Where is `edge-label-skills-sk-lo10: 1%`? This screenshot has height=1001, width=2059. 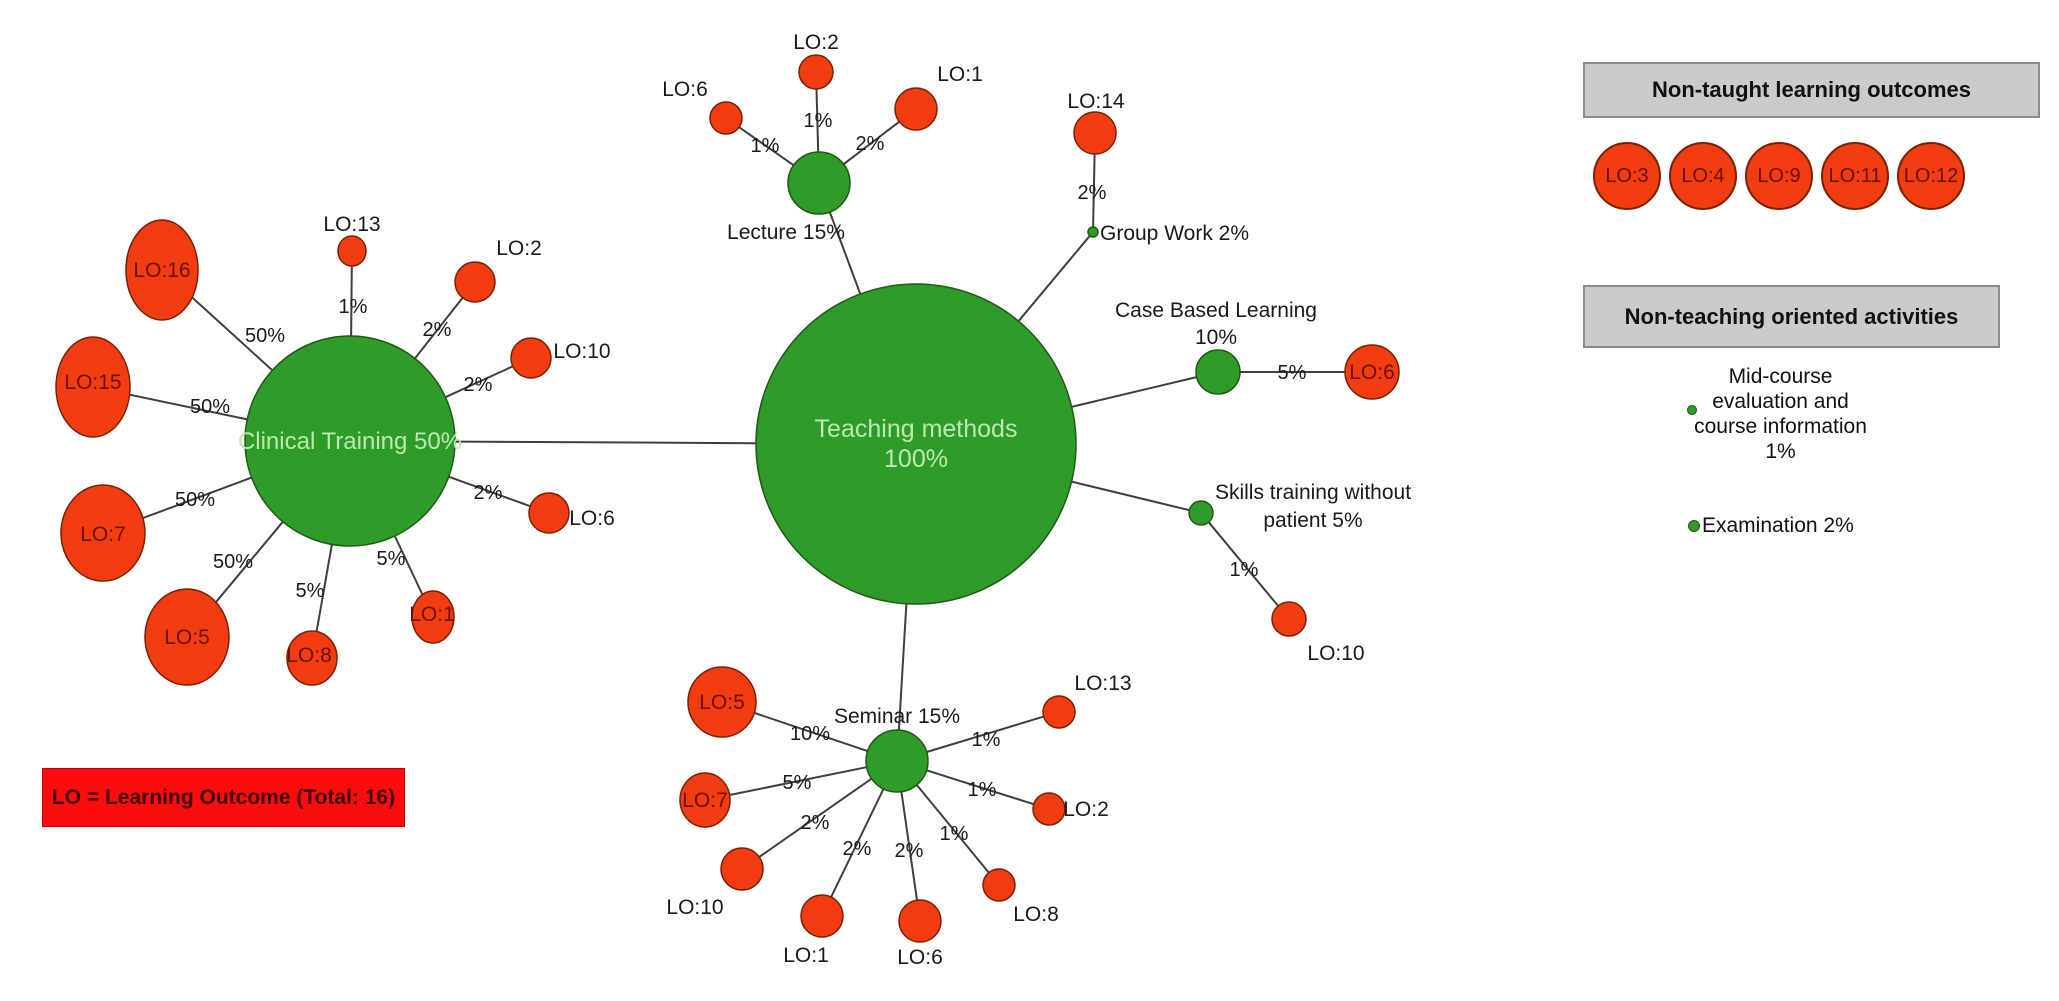
edge-label-skills-sk-lo10: 1% is located at coordinates (1244, 570).